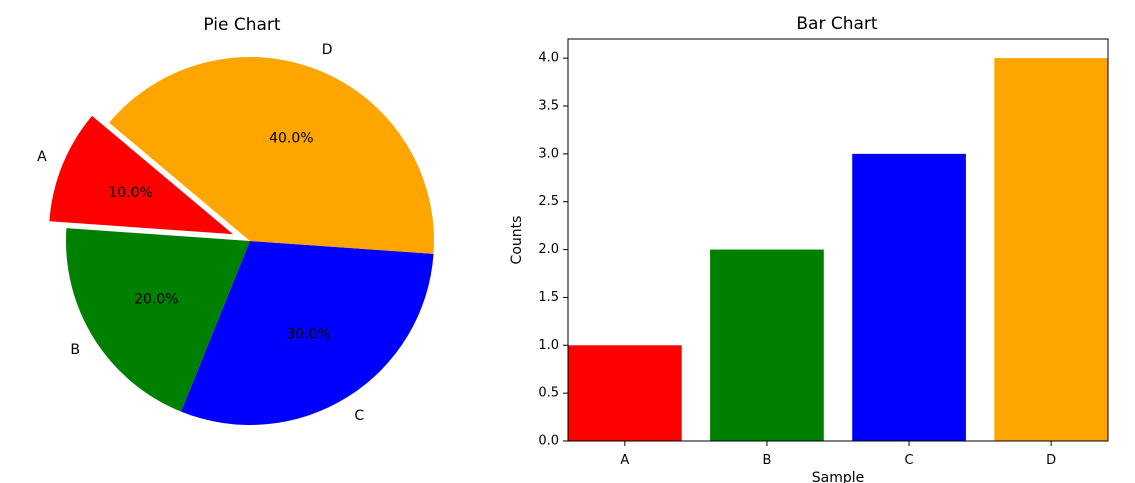 The height and width of the screenshot is (483, 1135). I want to click on pie-percent-c: 30.0%, so click(308, 335).